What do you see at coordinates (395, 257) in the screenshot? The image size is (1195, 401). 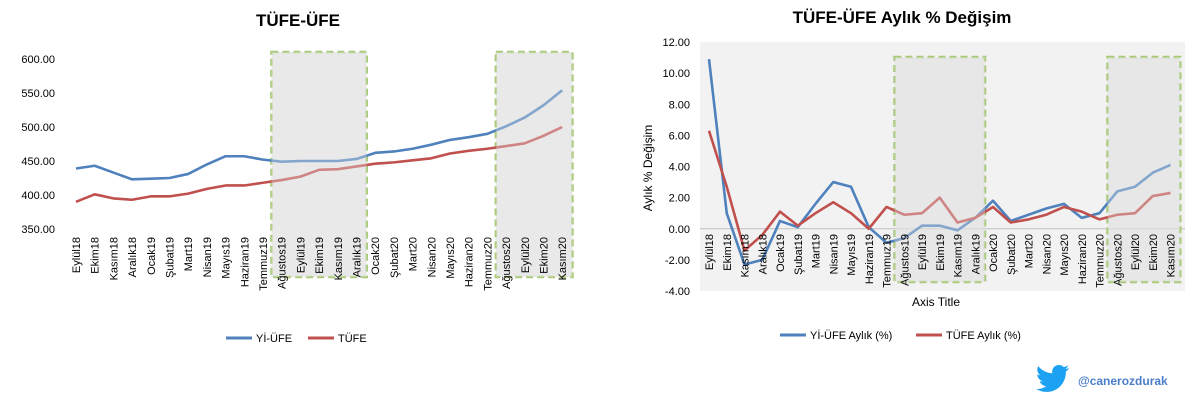 I see `chart1-x-tick-label: Şubat20` at bounding box center [395, 257].